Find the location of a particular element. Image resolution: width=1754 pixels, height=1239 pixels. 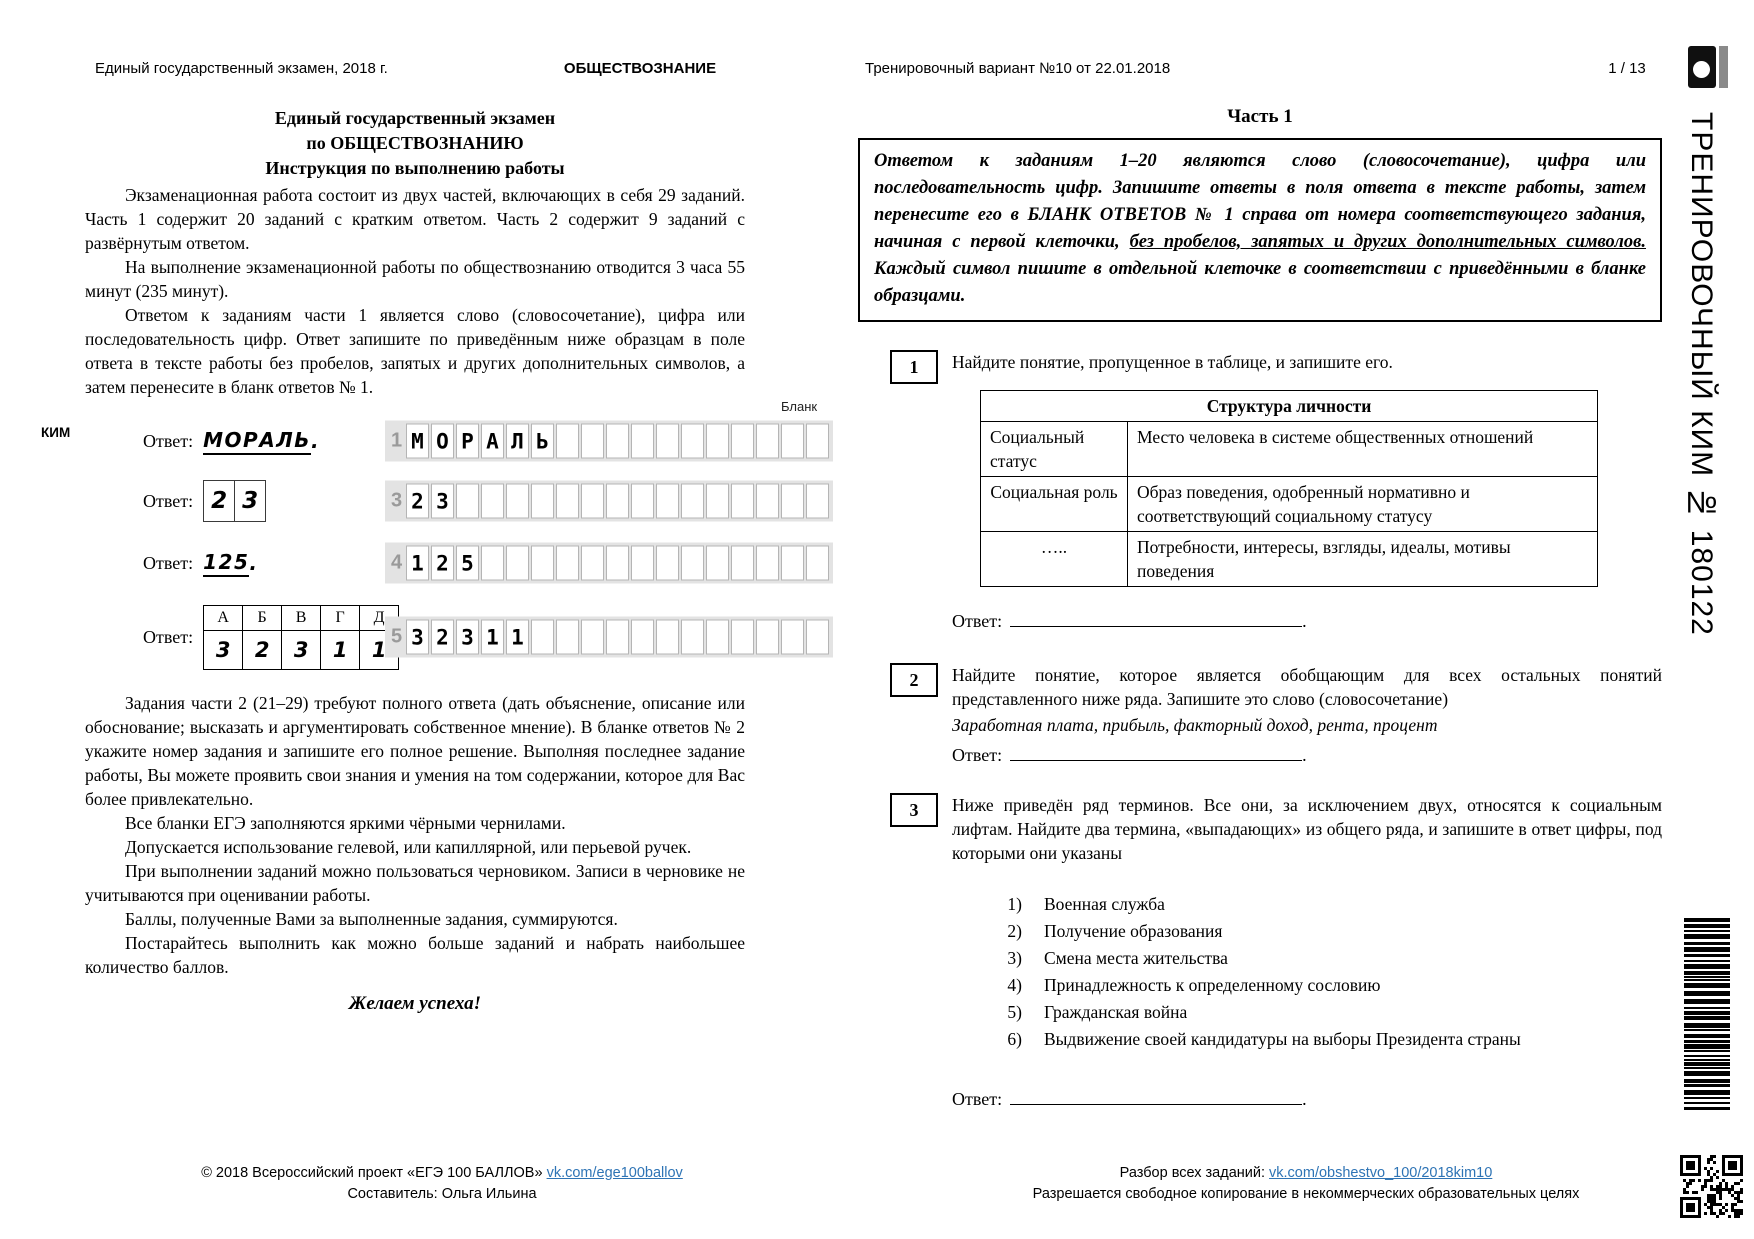

right-sidebar: ТРЕНИРОВОЧНЫЙ КИМ № 180122 is located at coordinates (1708, 619).